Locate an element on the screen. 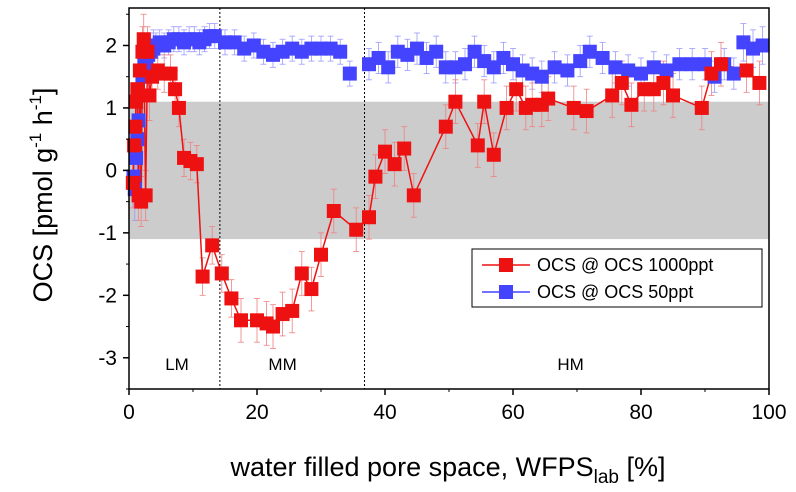 Image resolution: width=796 pixels, height=492 pixels. legend-label-50ppt: OCS @ OCS 50ppt is located at coordinates (615, 292).